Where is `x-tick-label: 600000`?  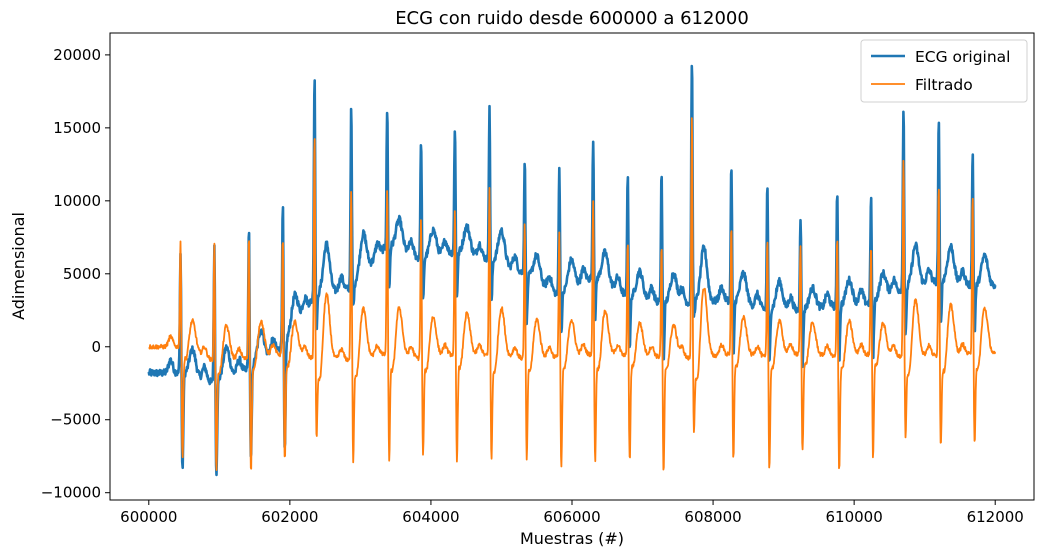 x-tick-label: 600000 is located at coordinates (148, 517).